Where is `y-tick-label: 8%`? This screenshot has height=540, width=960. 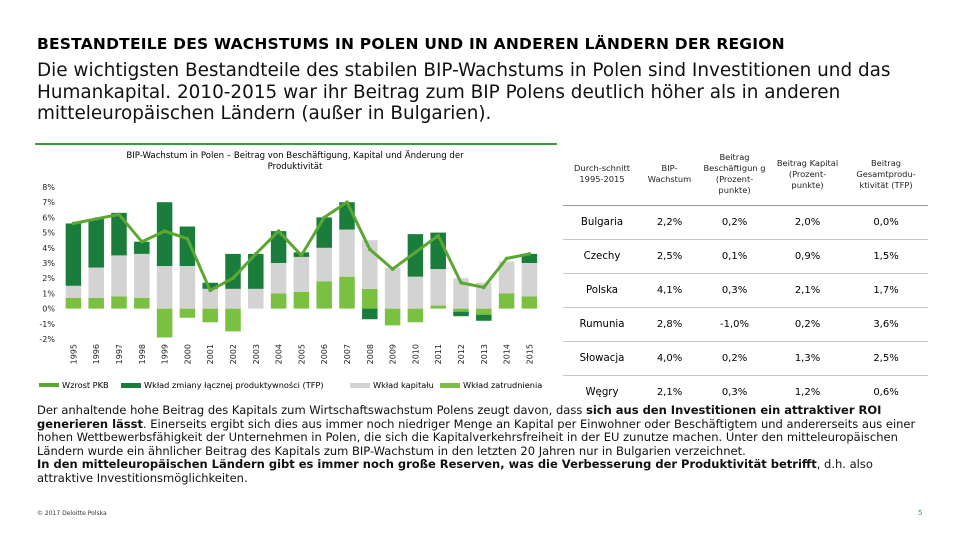
y-tick-label: 8% is located at coordinates (48, 187).